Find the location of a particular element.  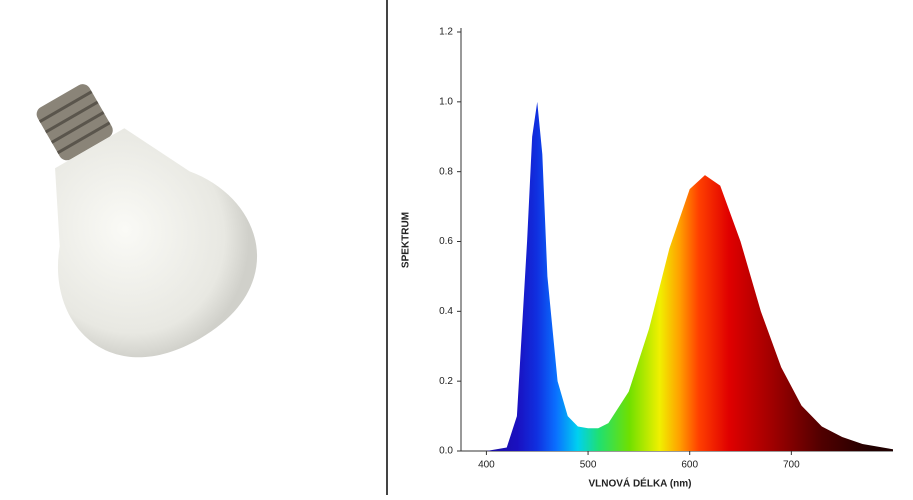

y-tick-label: 0.2 is located at coordinates (446, 381).